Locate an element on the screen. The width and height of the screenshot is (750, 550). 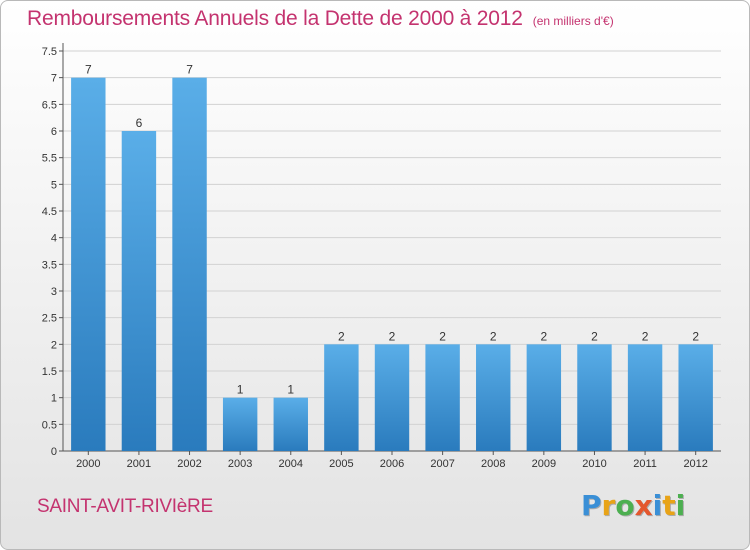
y-tick-label: 1 is located at coordinates (54, 399).